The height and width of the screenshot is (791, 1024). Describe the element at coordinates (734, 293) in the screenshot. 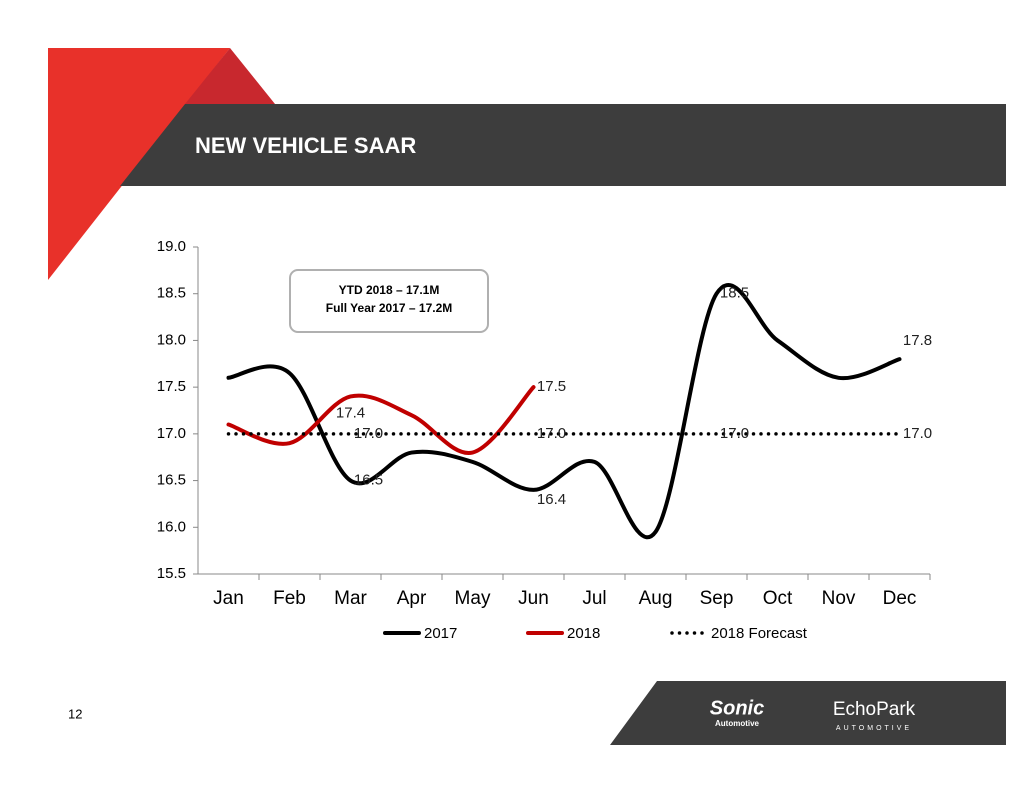

I see `data-label: 18.5` at that location.